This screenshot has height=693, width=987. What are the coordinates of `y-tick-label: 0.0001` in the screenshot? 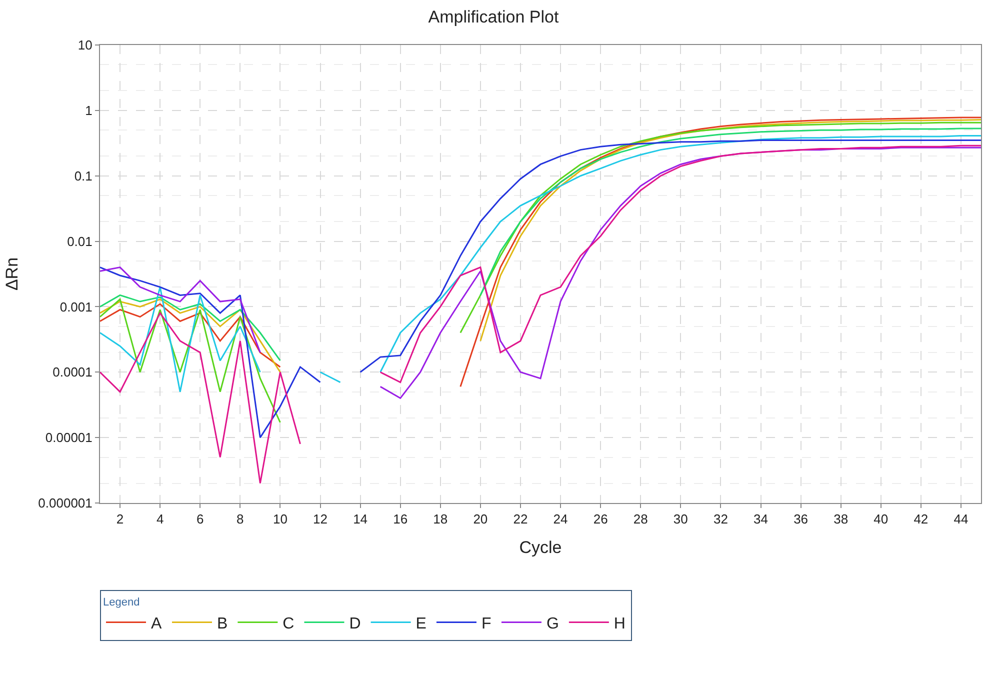 It's located at (72, 372).